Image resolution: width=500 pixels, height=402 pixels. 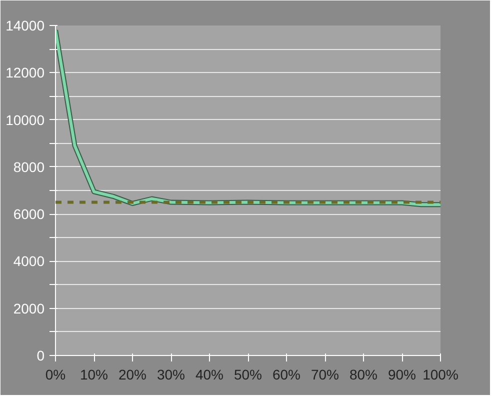 I want to click on y-tick-label: 10000, so click(x=25, y=120).